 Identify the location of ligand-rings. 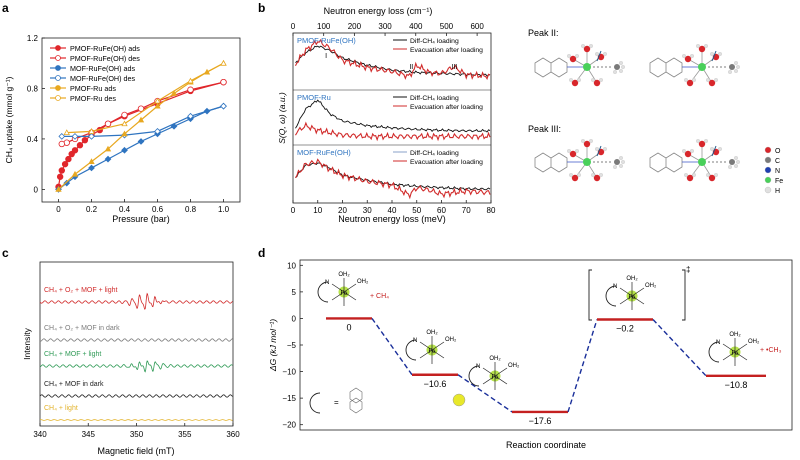
(551, 162).